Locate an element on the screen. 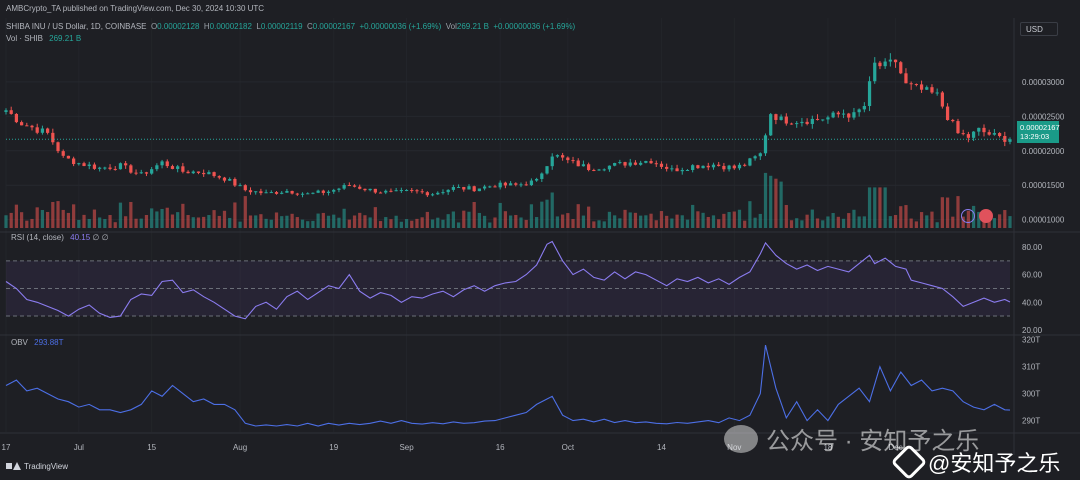 This screenshot has width=1080, height=480. wechat-watermark: 公众号 · 安知予之乐 is located at coordinates (851, 438).